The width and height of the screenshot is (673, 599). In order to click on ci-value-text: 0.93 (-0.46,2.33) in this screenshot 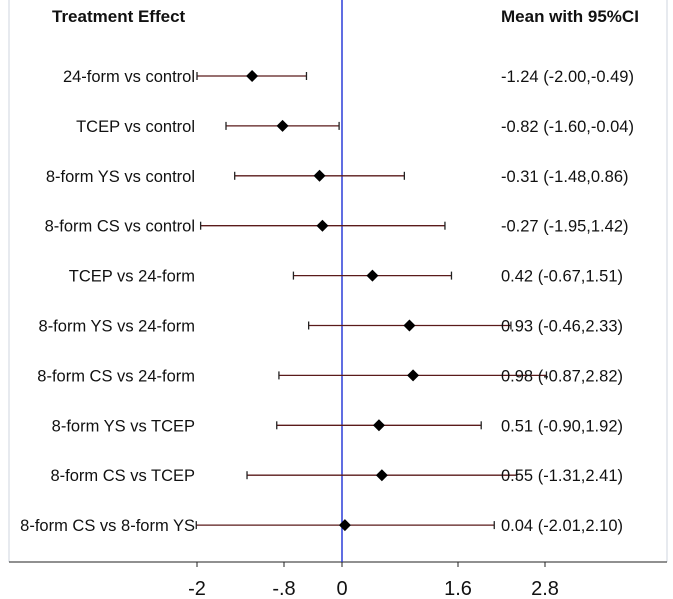, I will do `click(562, 327)`.